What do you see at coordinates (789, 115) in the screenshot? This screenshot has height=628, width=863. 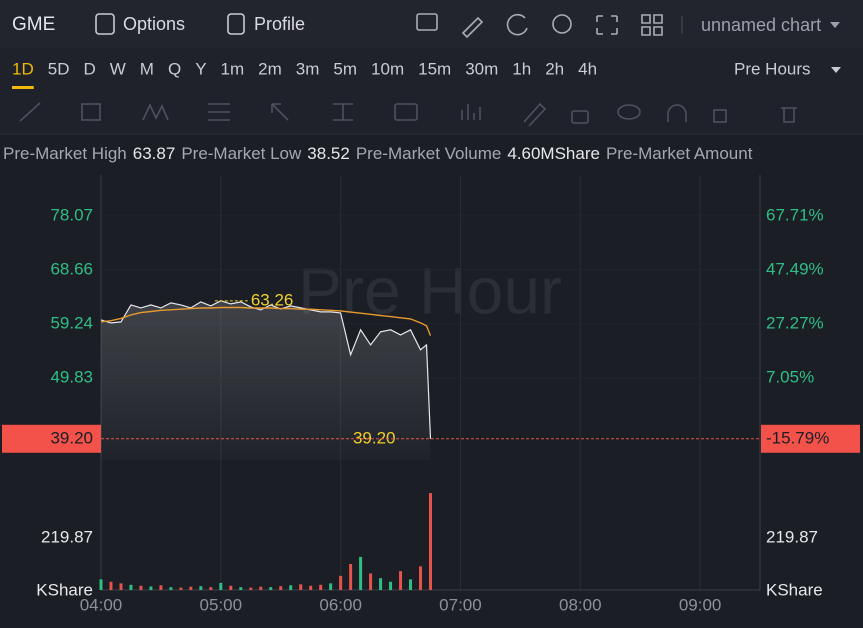 I see `delete-tool` at bounding box center [789, 115].